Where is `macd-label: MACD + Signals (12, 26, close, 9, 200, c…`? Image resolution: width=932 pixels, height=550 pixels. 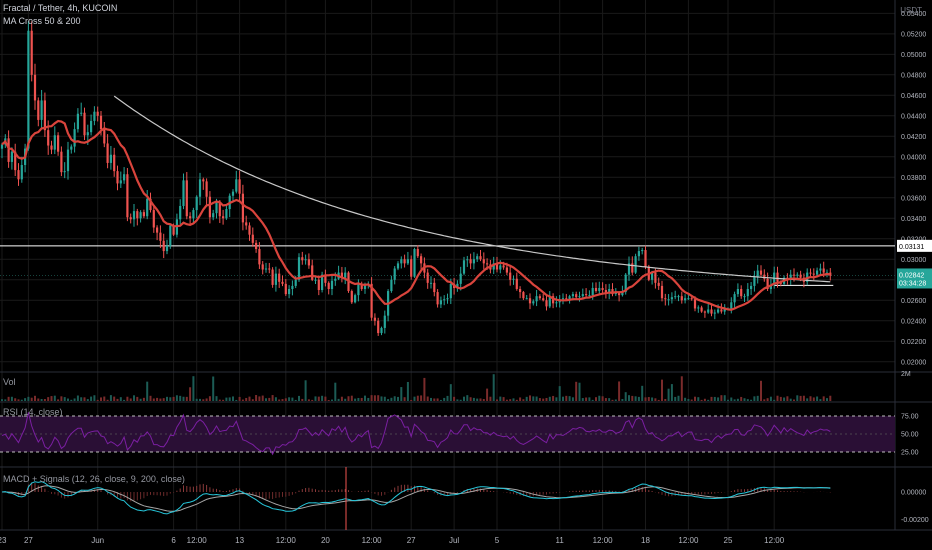
macd-label: MACD + Signals (12, 26, close, 9, 200, c… is located at coordinates (94, 479).